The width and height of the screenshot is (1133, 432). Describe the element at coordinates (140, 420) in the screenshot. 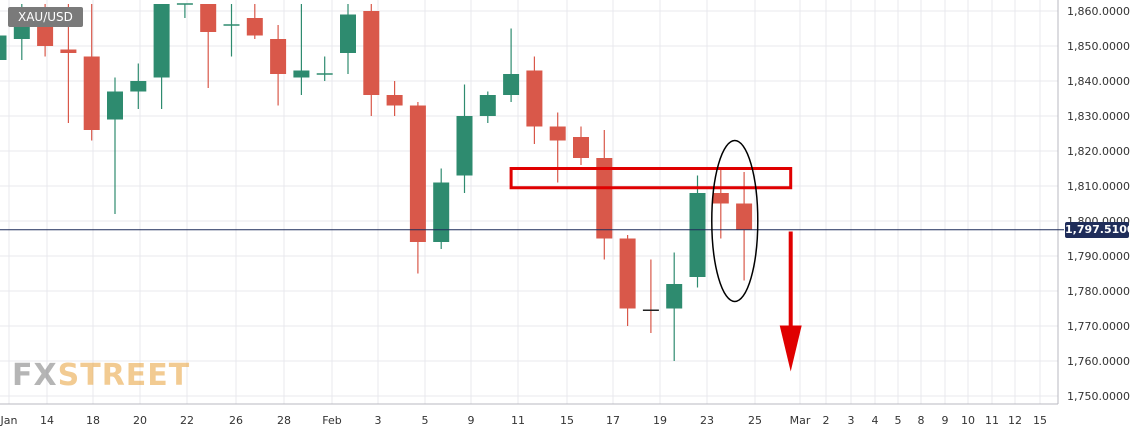

I see `x-tick-label: 20` at that location.